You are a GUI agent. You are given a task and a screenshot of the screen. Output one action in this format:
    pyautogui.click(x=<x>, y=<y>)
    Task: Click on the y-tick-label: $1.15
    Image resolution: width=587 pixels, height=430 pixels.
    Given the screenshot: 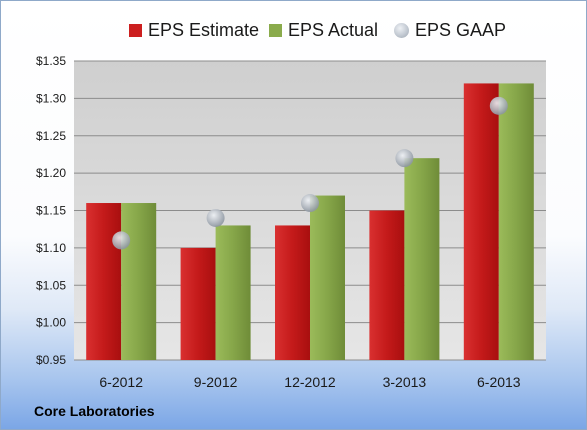 What is the action you would take?
    pyautogui.click(x=51, y=211)
    